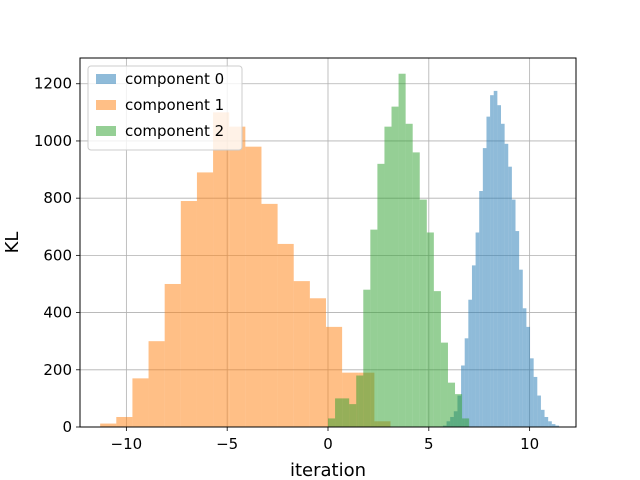 This screenshot has width=640, height=480. Describe the element at coordinates (53, 84) in the screenshot. I see `y-tick-label: 1200` at that location.